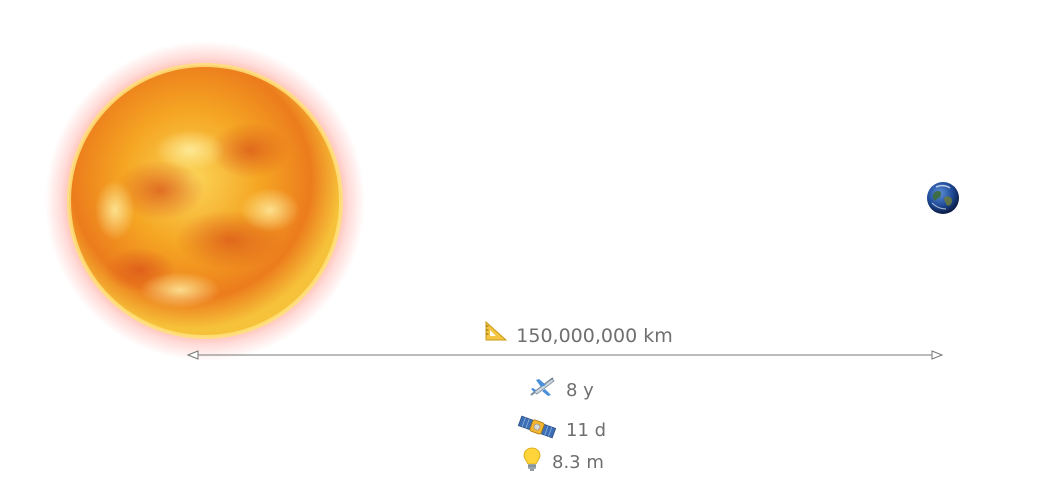 This screenshot has width=1039, height=480. Describe the element at coordinates (565, 354) in the screenshot. I see `distance-arrow` at that location.